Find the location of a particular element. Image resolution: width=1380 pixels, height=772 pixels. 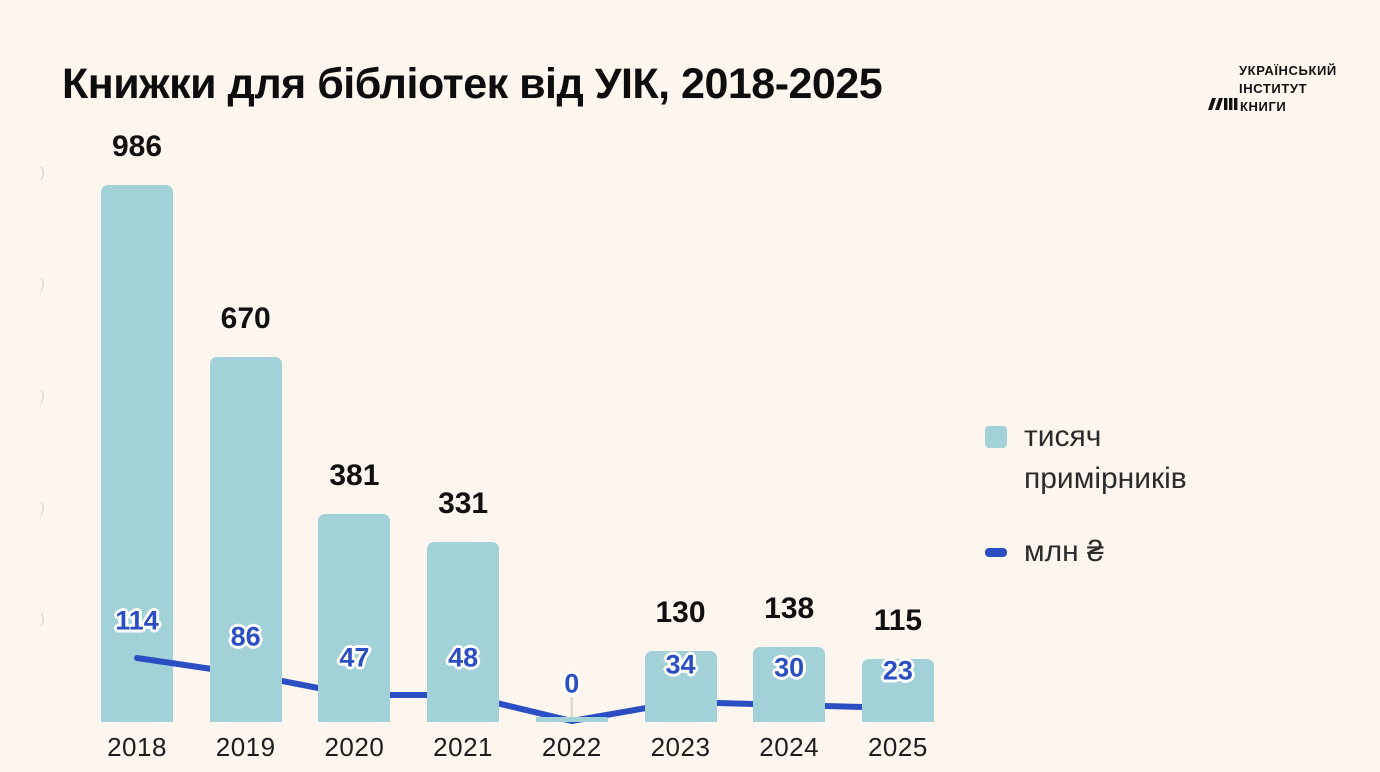

page-title: Книжки для бібліотек від УІК, 2018-2025 is located at coordinates (472, 84).